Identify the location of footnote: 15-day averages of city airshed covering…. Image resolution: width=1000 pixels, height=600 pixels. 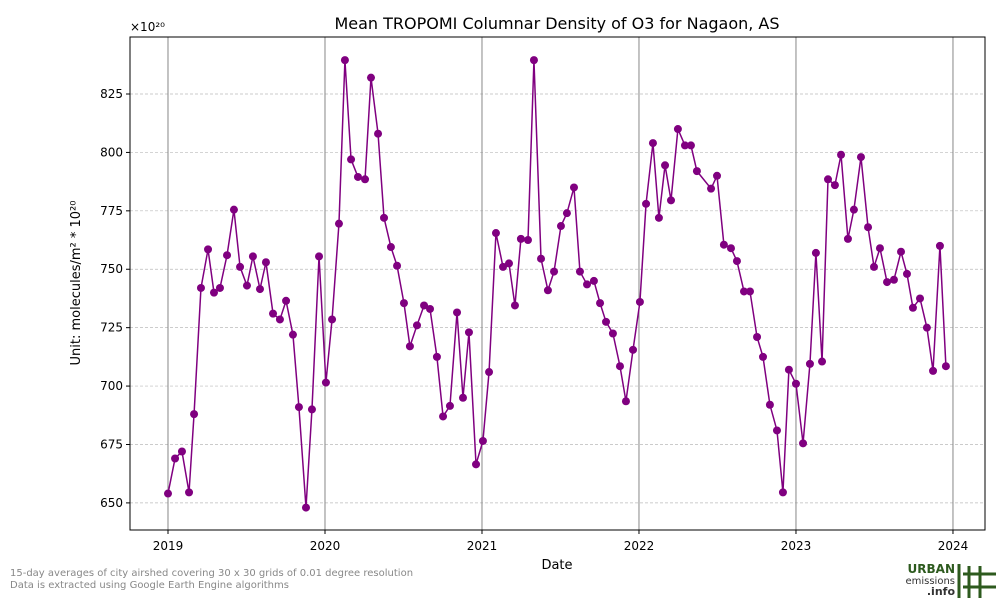
(211, 573).